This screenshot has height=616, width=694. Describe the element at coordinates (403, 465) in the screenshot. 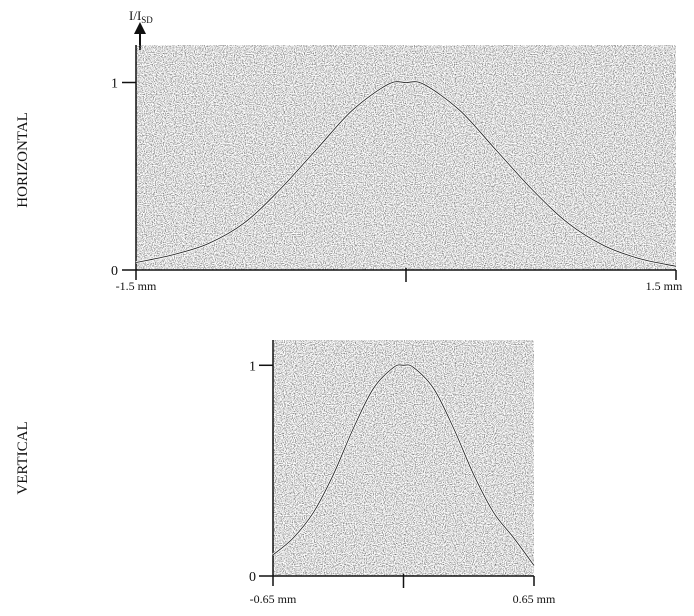

I see `vertical-profile-line-core` at that location.